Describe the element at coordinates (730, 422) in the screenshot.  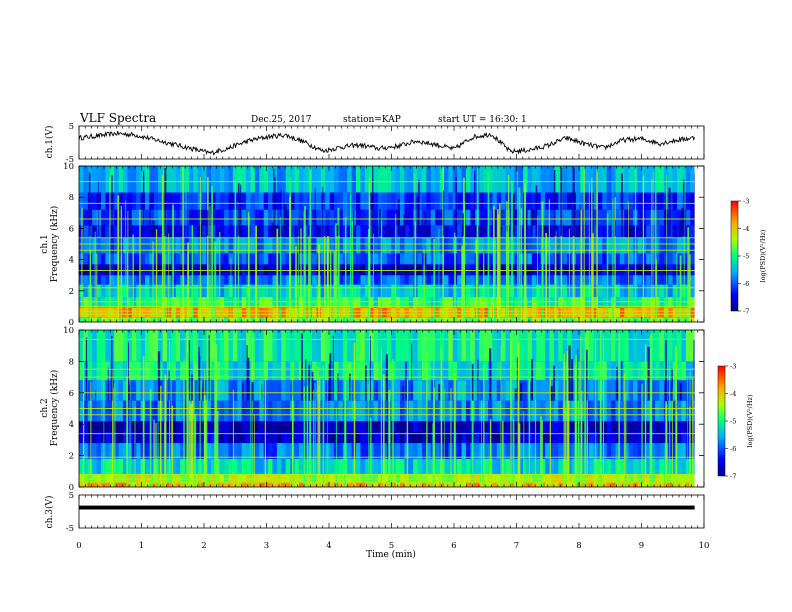
I see `ch2-colorbar-ticks: -3-4-5-6-7` at that location.